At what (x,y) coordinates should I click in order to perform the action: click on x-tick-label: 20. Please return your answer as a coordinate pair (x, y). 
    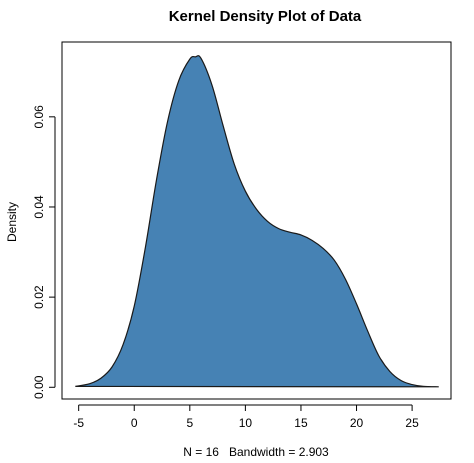
    Looking at the image, I should click on (357, 423).